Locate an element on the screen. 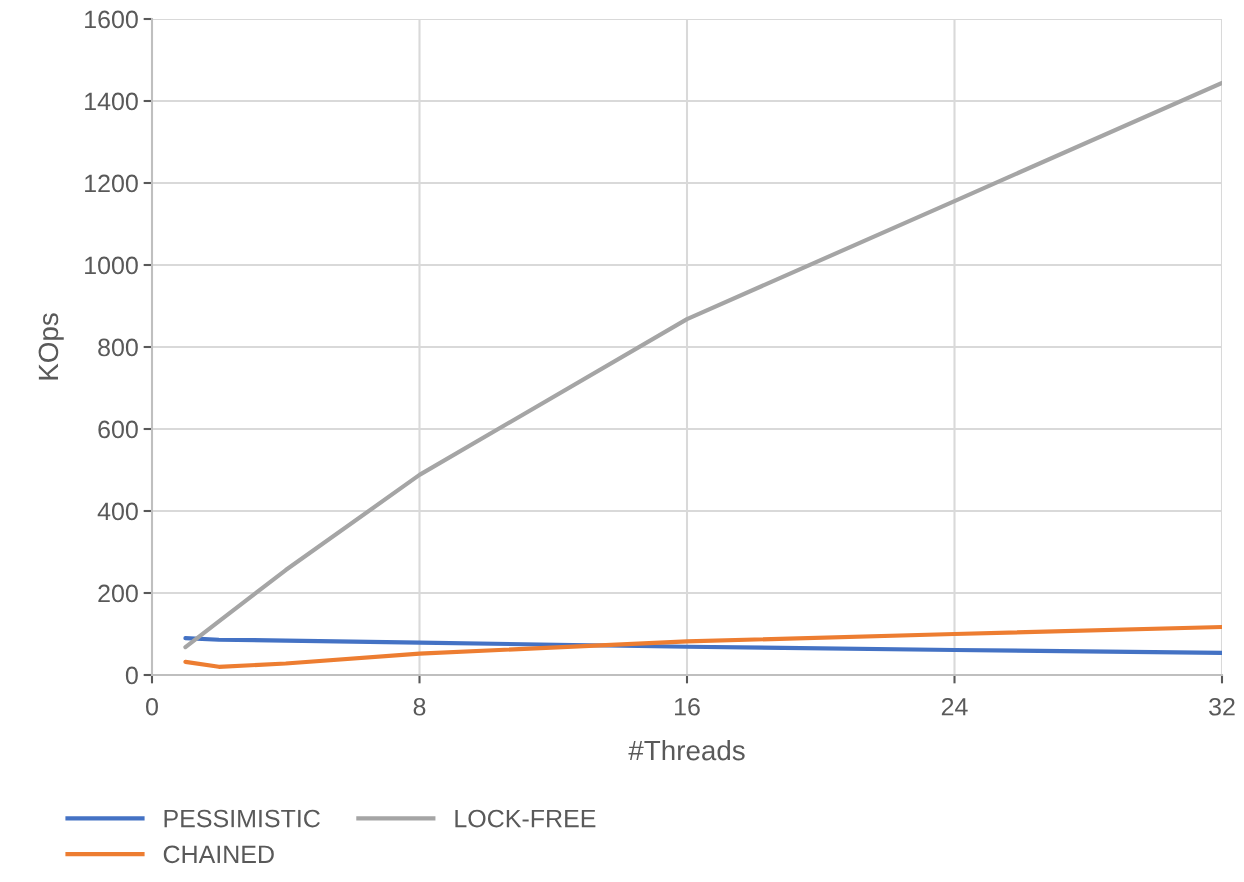 The image size is (1244, 882). line-series is located at coordinates (702, 646).